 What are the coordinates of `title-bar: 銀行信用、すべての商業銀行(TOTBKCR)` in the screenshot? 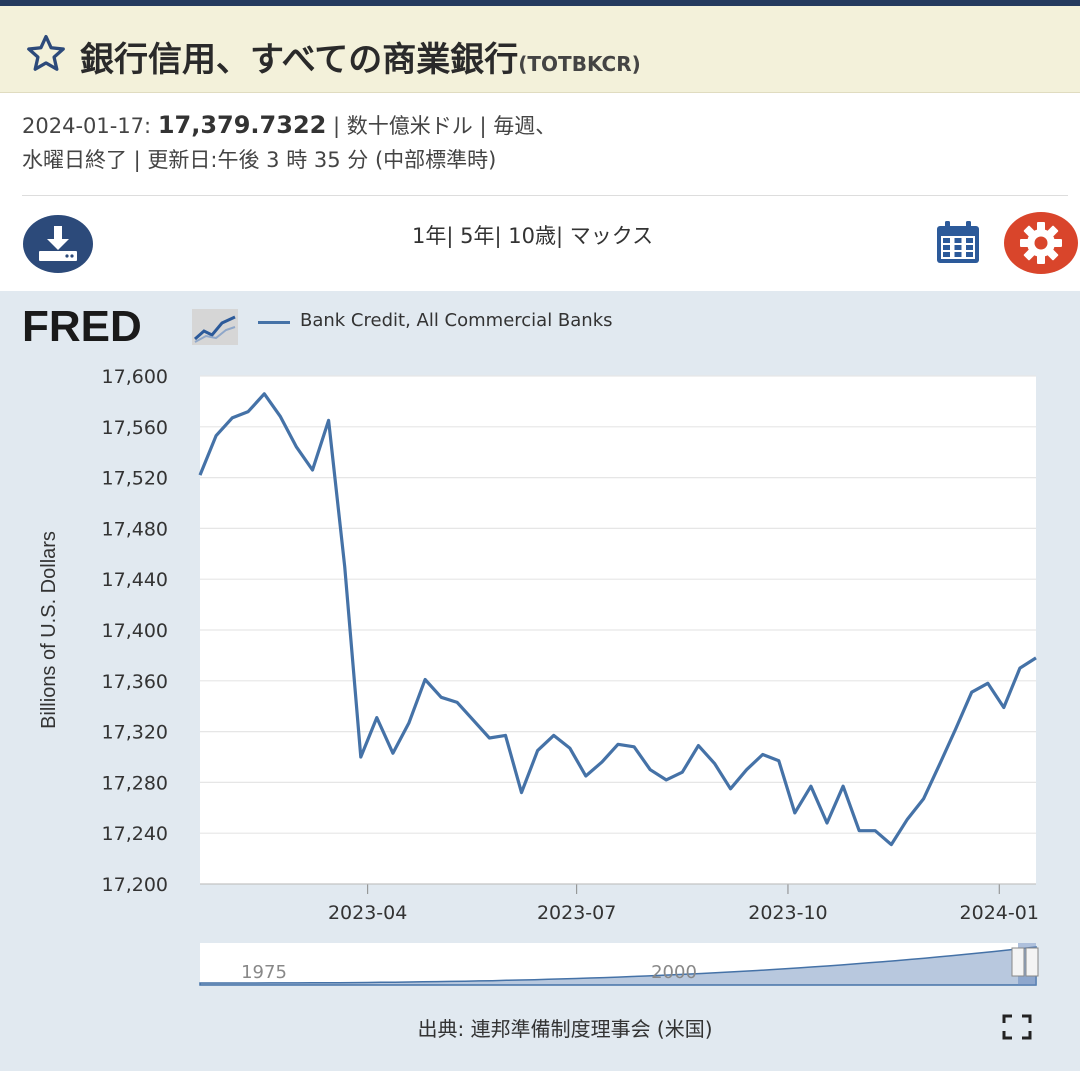 It's located at (540, 49).